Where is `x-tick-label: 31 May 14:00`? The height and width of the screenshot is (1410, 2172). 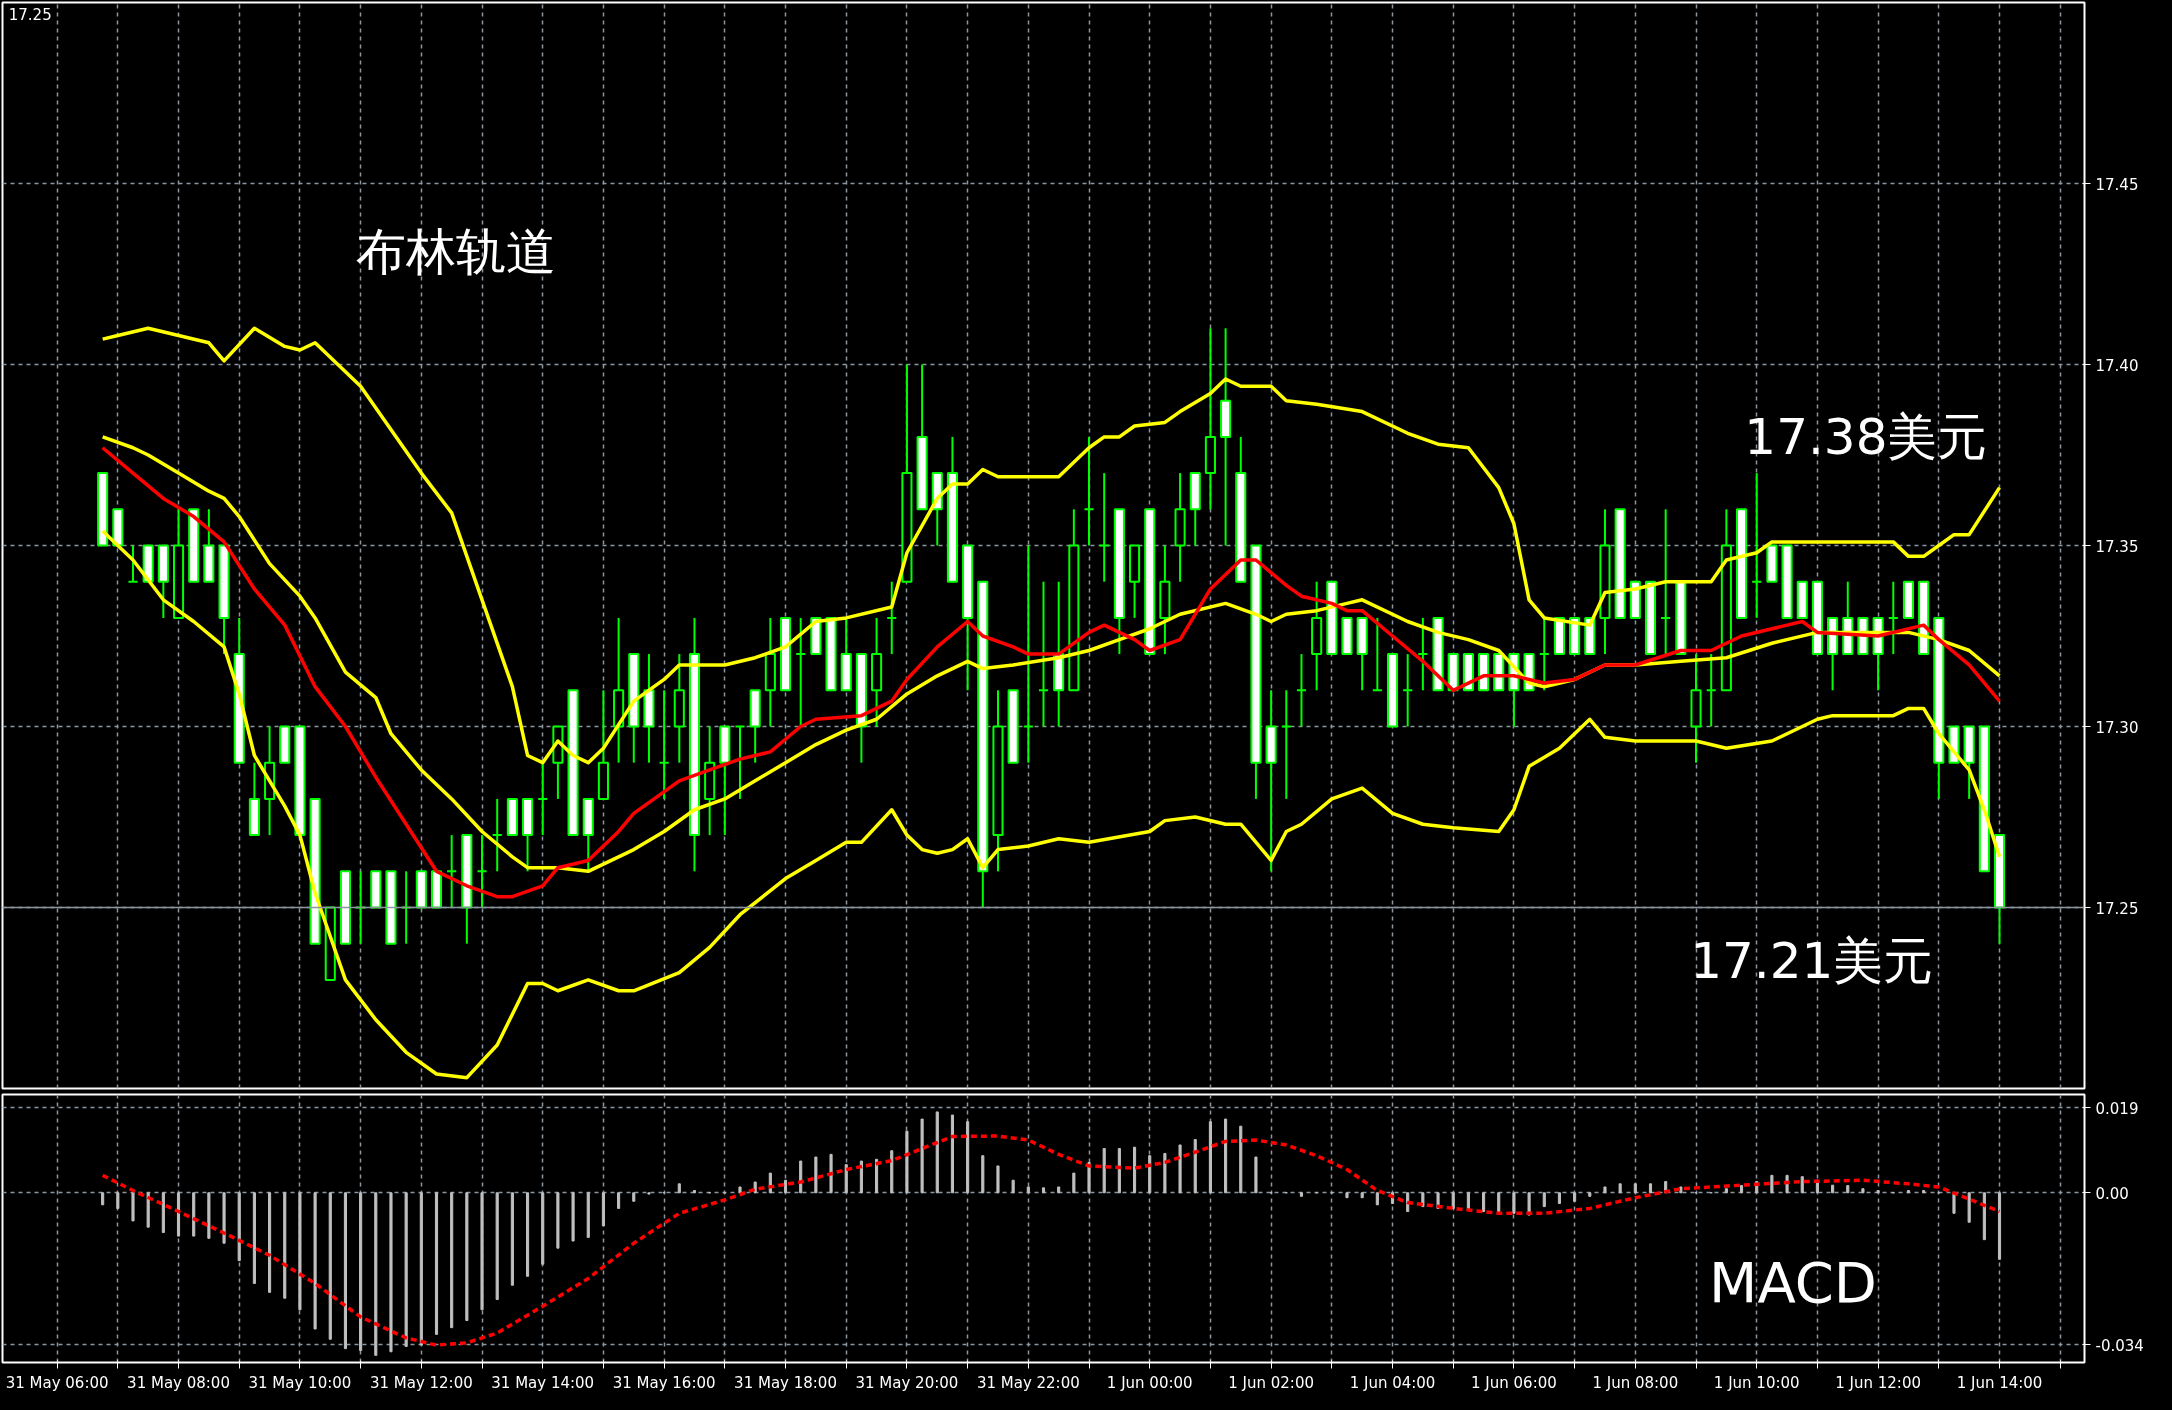 x-tick-label: 31 May 14:00 is located at coordinates (543, 1382).